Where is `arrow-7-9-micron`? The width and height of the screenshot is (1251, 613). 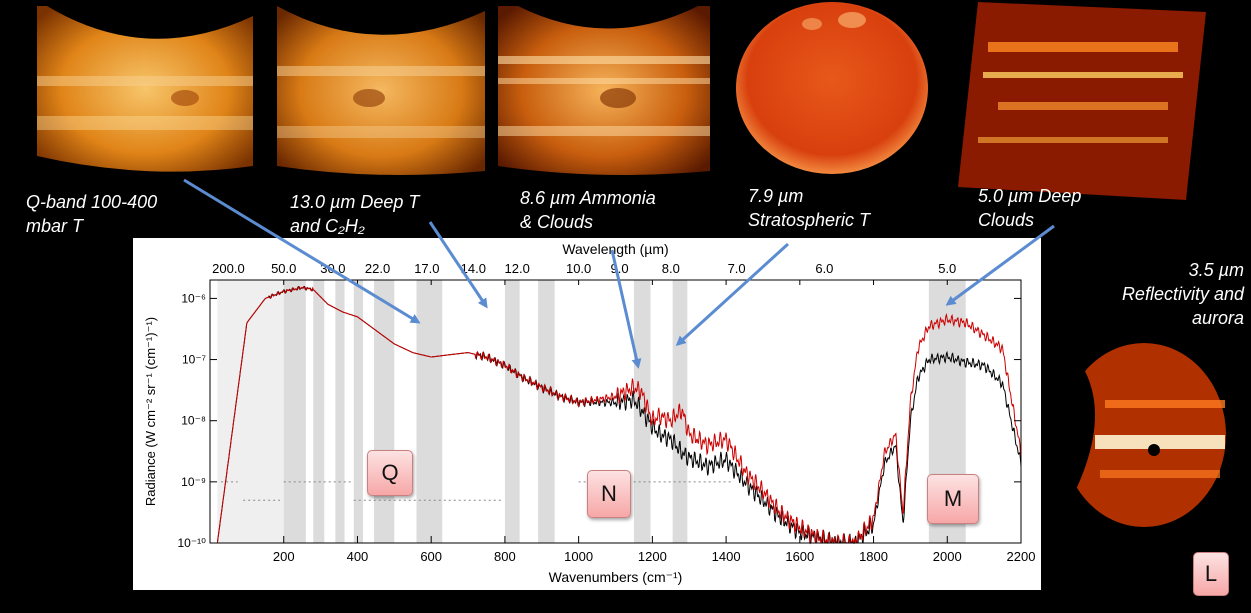
arrow-7-9-micron is located at coordinates (732, 294).